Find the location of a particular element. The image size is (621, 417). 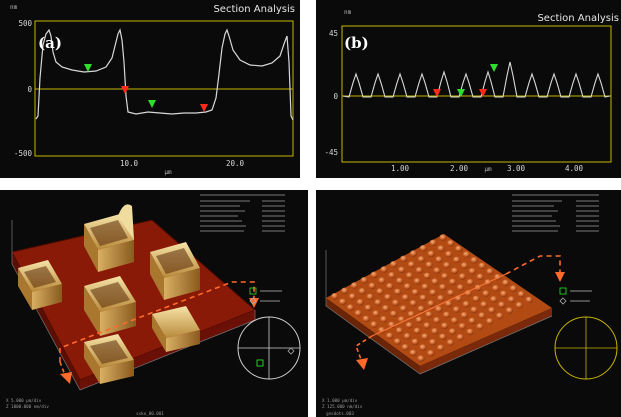

view-angle-icon is located at coordinates (253, 291).